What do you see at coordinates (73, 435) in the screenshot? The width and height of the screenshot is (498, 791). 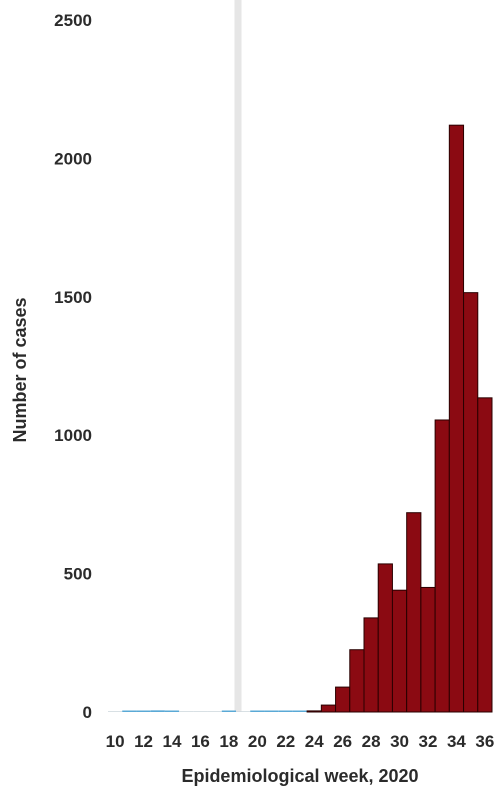 I see `y-tick-label-1000: 1000` at bounding box center [73, 435].